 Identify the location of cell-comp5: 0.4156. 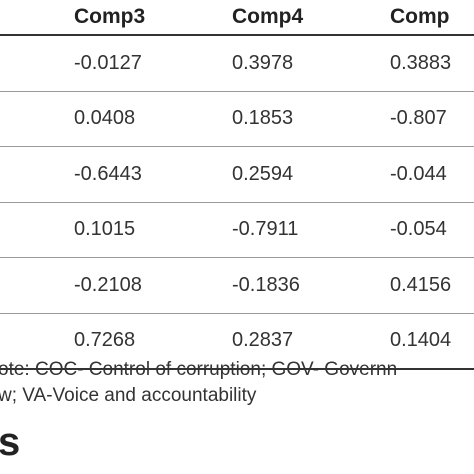
(421, 284).